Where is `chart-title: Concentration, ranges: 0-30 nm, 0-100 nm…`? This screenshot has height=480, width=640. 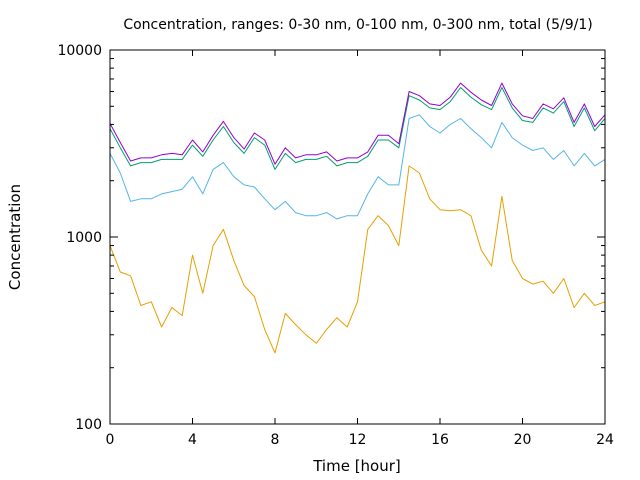 chart-title: Concentration, ranges: 0-30 nm, 0-100 nm… is located at coordinates (357, 25).